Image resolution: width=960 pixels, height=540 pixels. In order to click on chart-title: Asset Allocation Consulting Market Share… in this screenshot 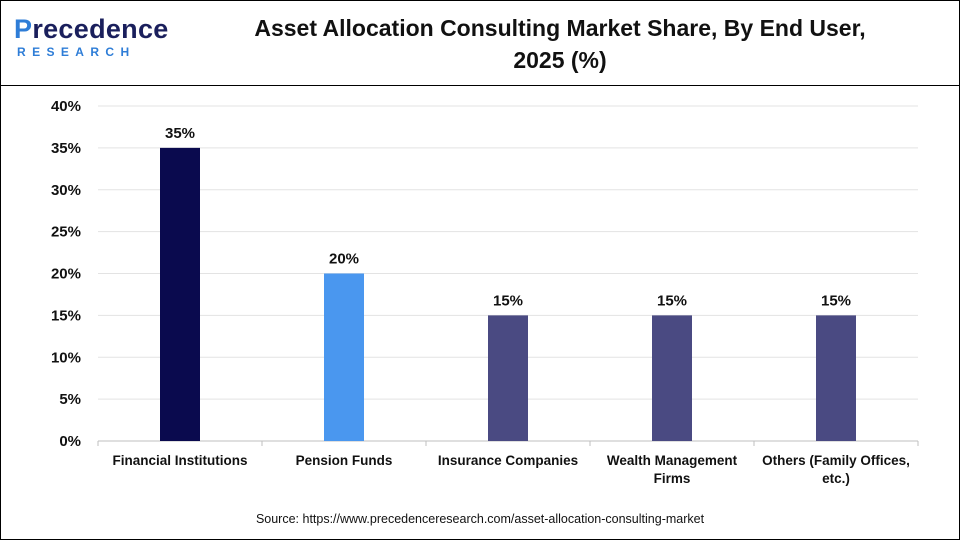, I will do `click(560, 44)`.